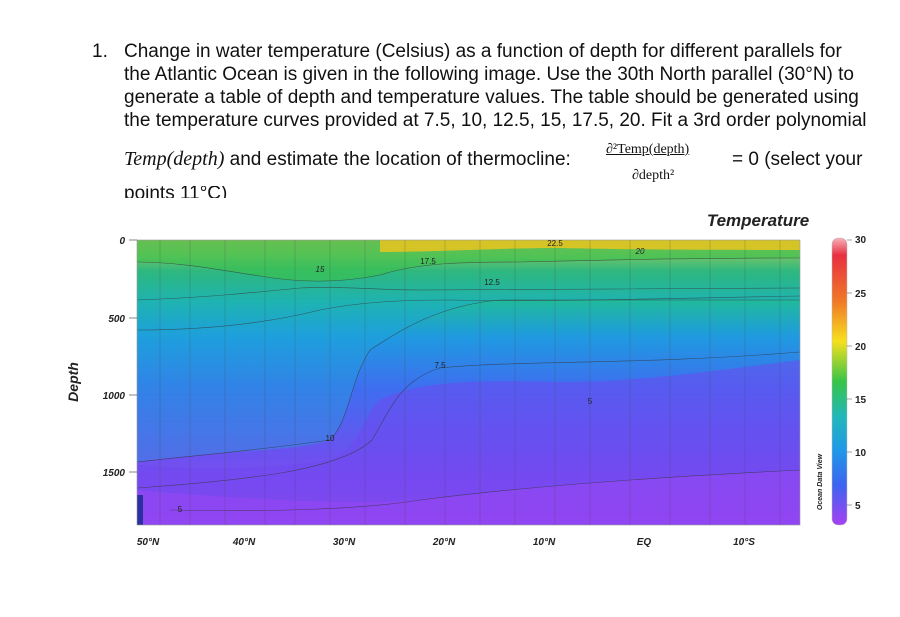 This screenshot has width=900, height=617. Describe the element at coordinates (174, 159) in the screenshot. I see `temp-depth-expression: Temp(depth)` at that location.